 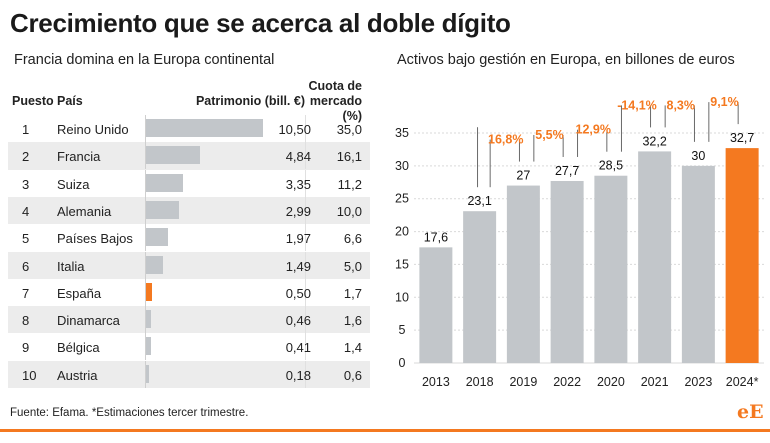 What do you see at coordinates (70, 101) in the screenshot?
I see `header-pais: País` at bounding box center [70, 101].